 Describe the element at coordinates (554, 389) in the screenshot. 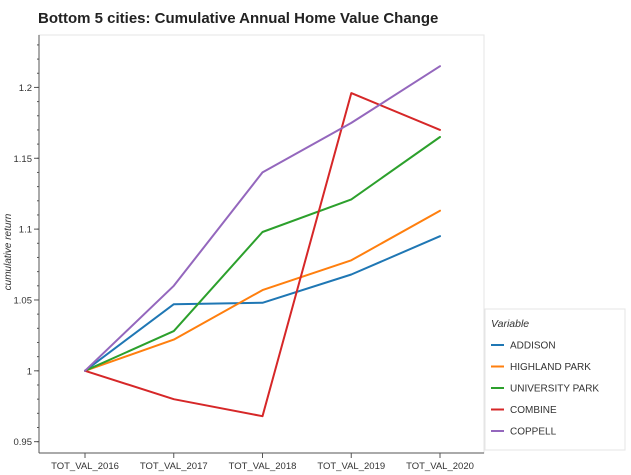

I see `legend-label: UNIVERSITY PARK` at that location.